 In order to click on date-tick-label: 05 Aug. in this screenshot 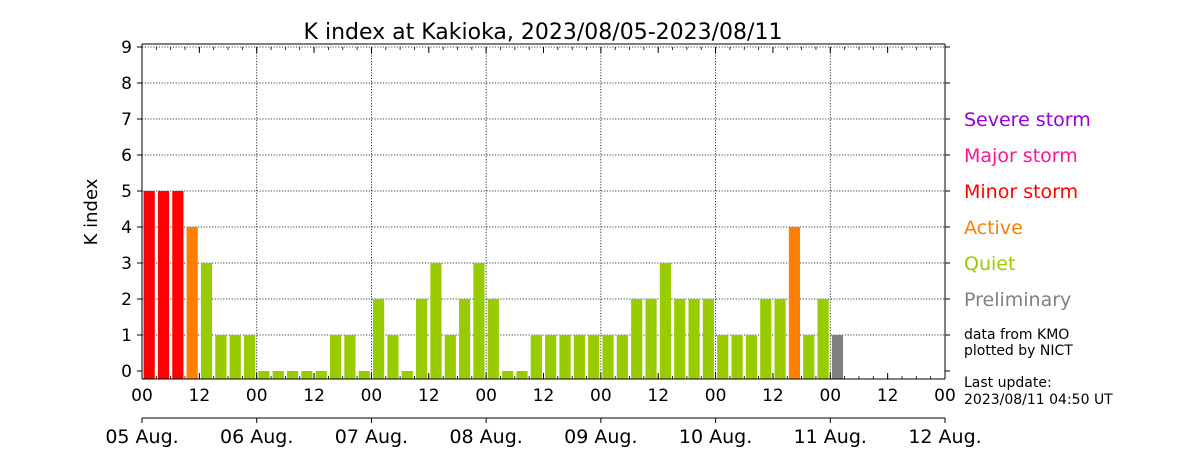, I will do `click(141, 437)`.